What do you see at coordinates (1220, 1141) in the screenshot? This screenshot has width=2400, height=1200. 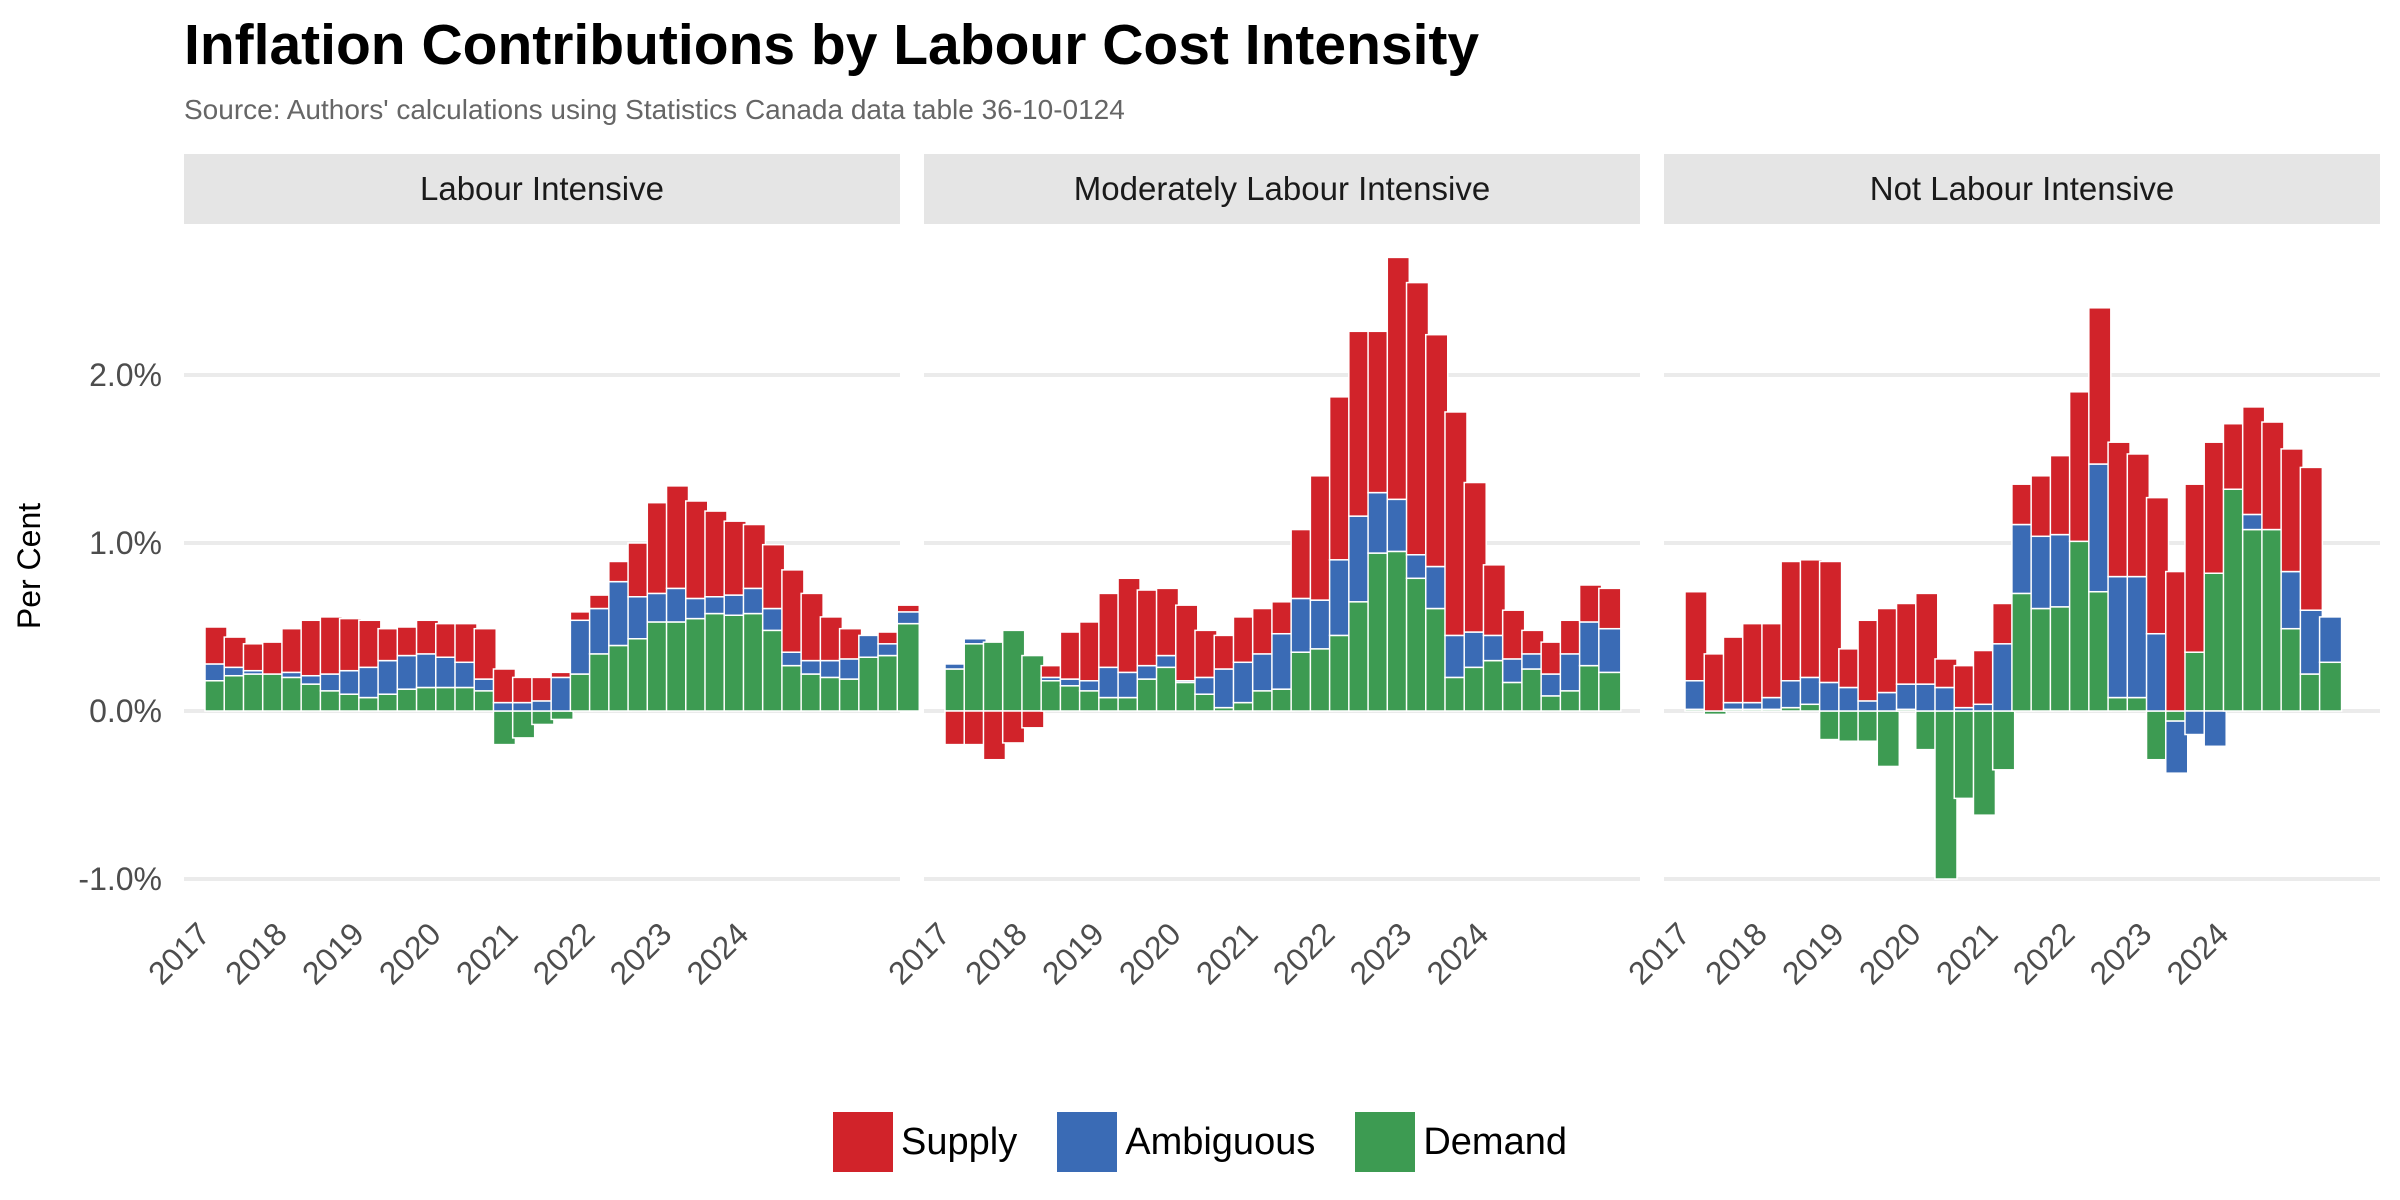 I see `legend-label-ambiguous: Ambiguous` at bounding box center [1220, 1141].